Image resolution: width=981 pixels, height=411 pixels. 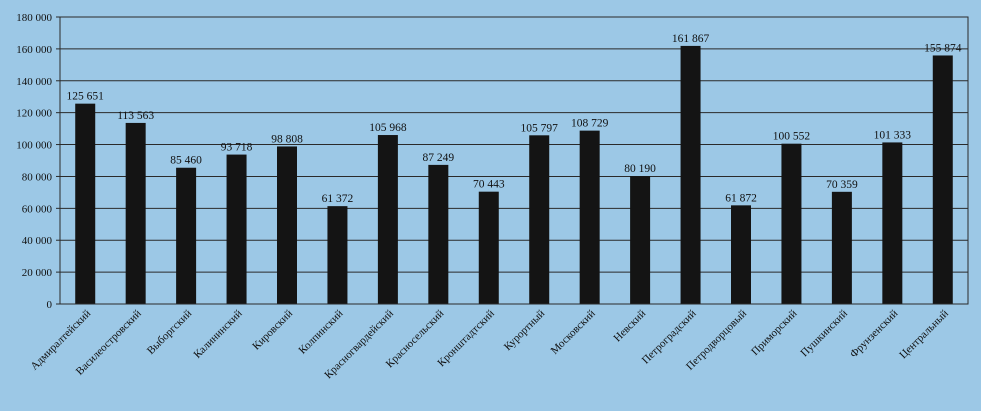 What do you see at coordinates (169, 332) in the screenshot?
I see `category-label: Выборгский` at bounding box center [169, 332].